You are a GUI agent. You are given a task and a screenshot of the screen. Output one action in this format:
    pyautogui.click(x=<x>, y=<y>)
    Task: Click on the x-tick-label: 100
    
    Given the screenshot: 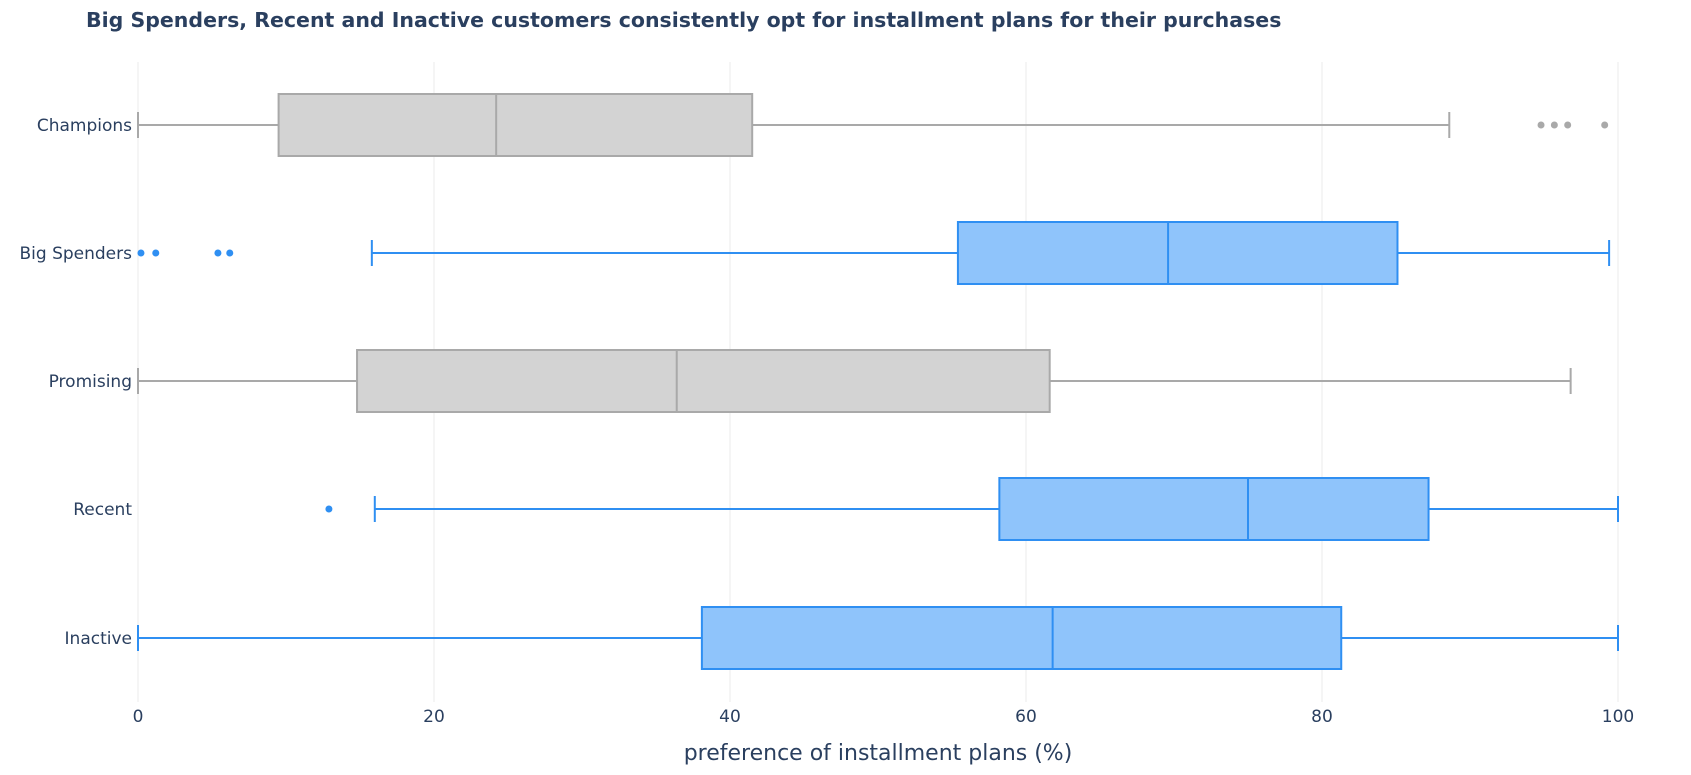 What is the action you would take?
    pyautogui.click(x=1618, y=717)
    